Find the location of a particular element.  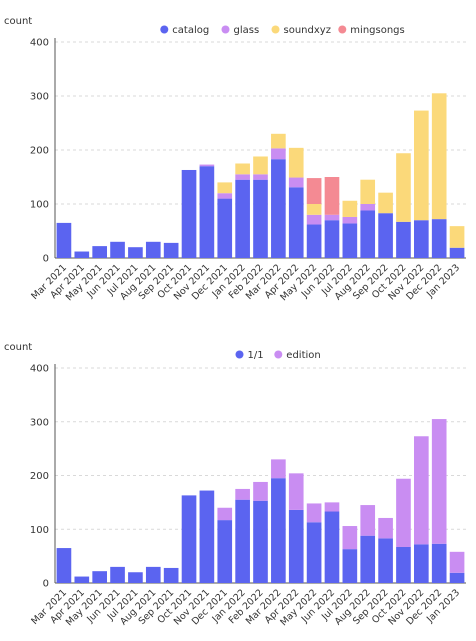

bar-catalog-sep-2022 is located at coordinates (385, 235).